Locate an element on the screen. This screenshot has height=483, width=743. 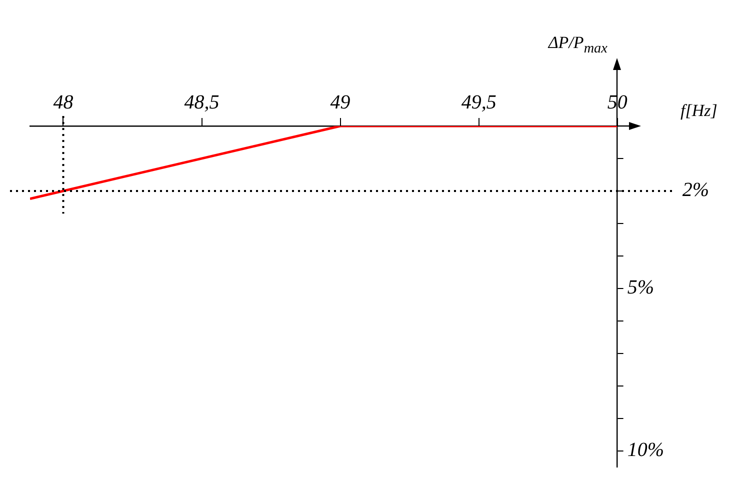
y-axis-title: ΔP/P$_{max}$ is located at coordinates (578, 44).